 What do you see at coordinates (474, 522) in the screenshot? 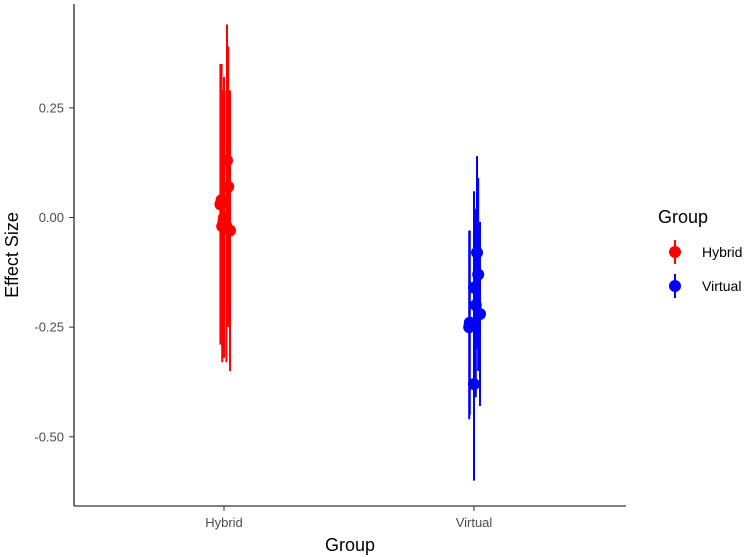
I see `x-tick-label: Virtual` at bounding box center [474, 522].